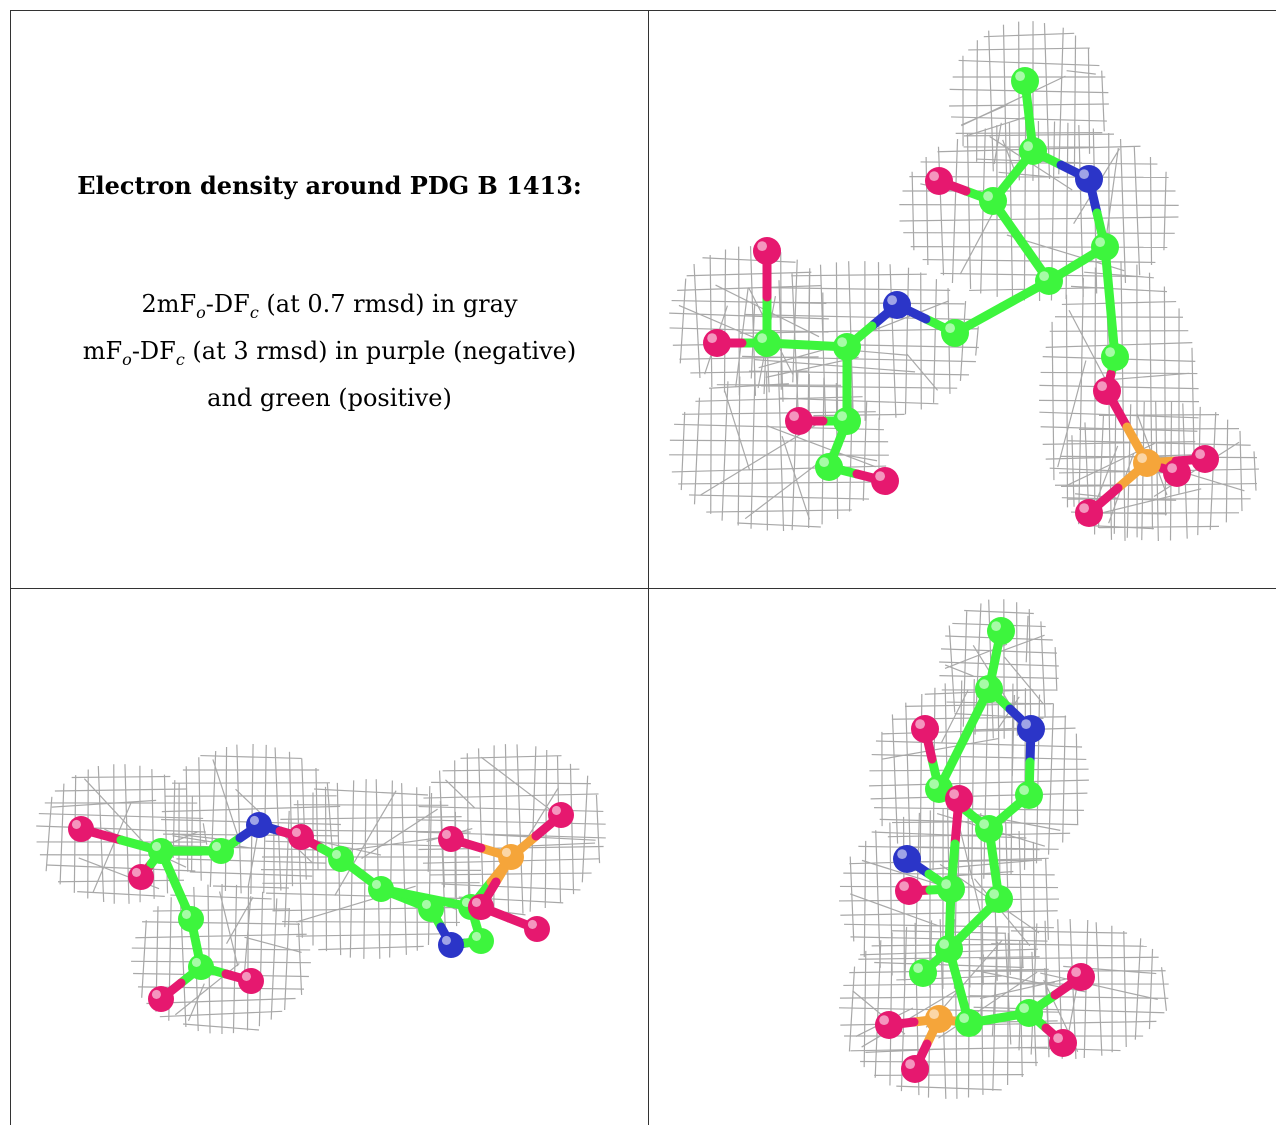 The height and width of the screenshot is (1125, 1276). I want to click on caption-line-1-sub2: c, so click(254, 312).